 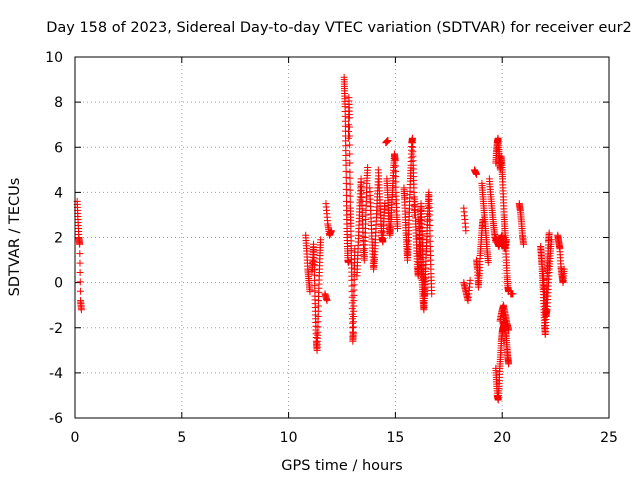 What do you see at coordinates (15, 237) in the screenshot?
I see `y-axis-label: SDTVAR / TECUs` at bounding box center [15, 237].